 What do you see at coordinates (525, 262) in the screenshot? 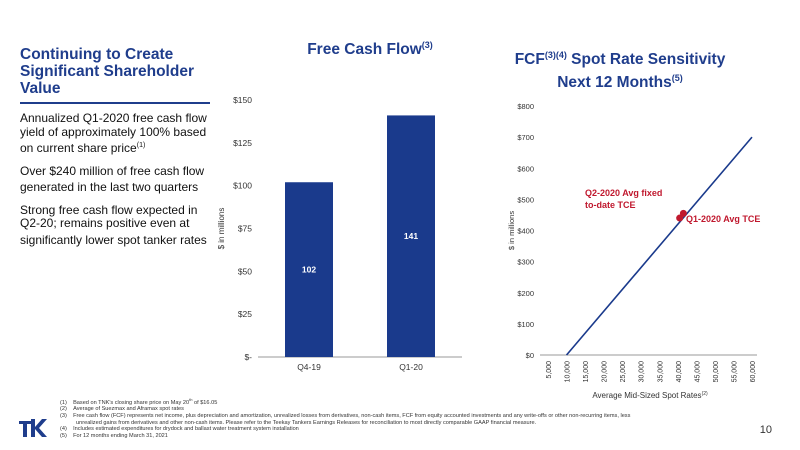
I see `y-tick-label: $300` at bounding box center [525, 262].